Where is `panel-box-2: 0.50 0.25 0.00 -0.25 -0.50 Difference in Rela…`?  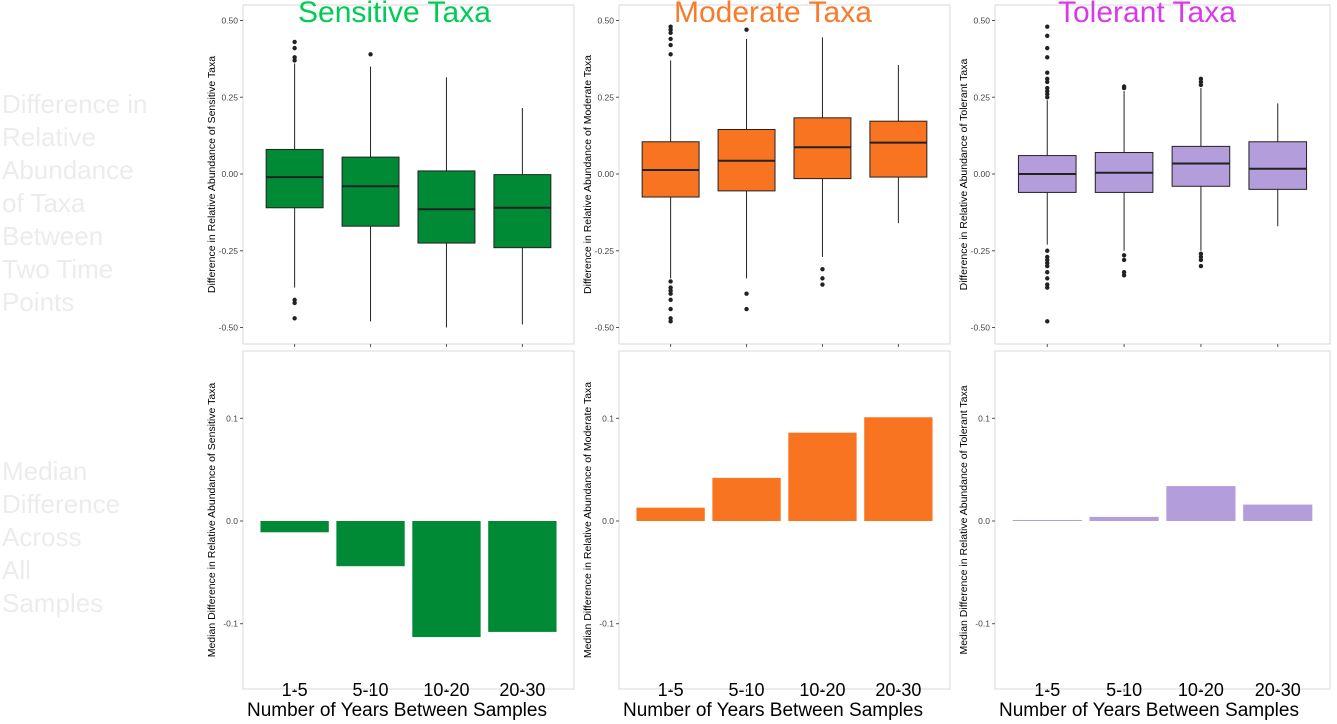
panel-box-2: 0.50 0.25 0.00 -0.25 -0.50 Difference in Rela… is located at coordinates (1144, 175).